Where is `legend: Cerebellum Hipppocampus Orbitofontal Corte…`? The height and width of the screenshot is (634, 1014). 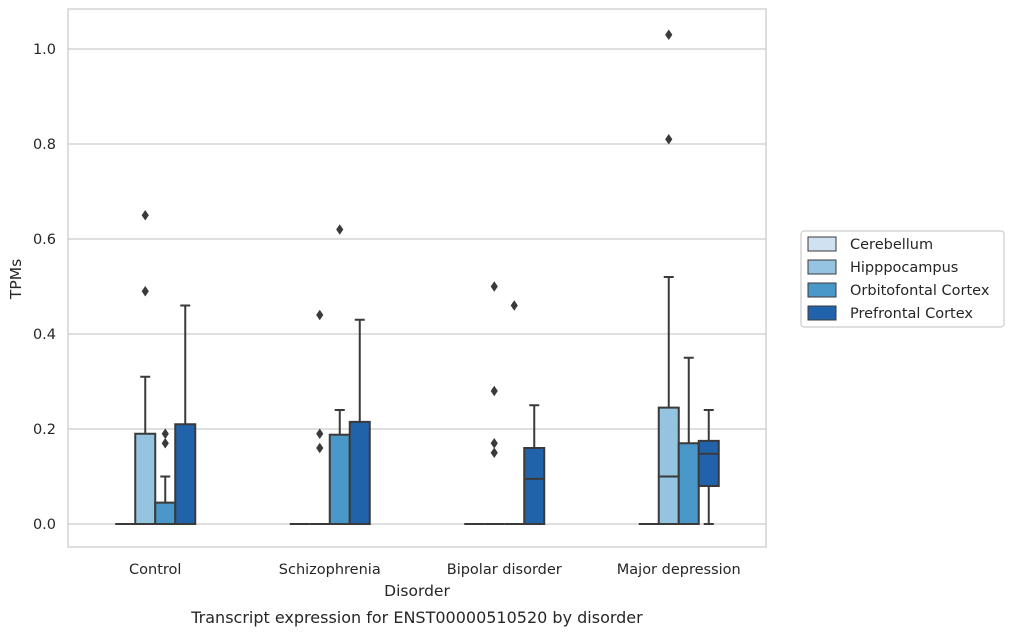
legend: Cerebellum Hipppocampus Orbitofontal Corte… is located at coordinates (902, 279).